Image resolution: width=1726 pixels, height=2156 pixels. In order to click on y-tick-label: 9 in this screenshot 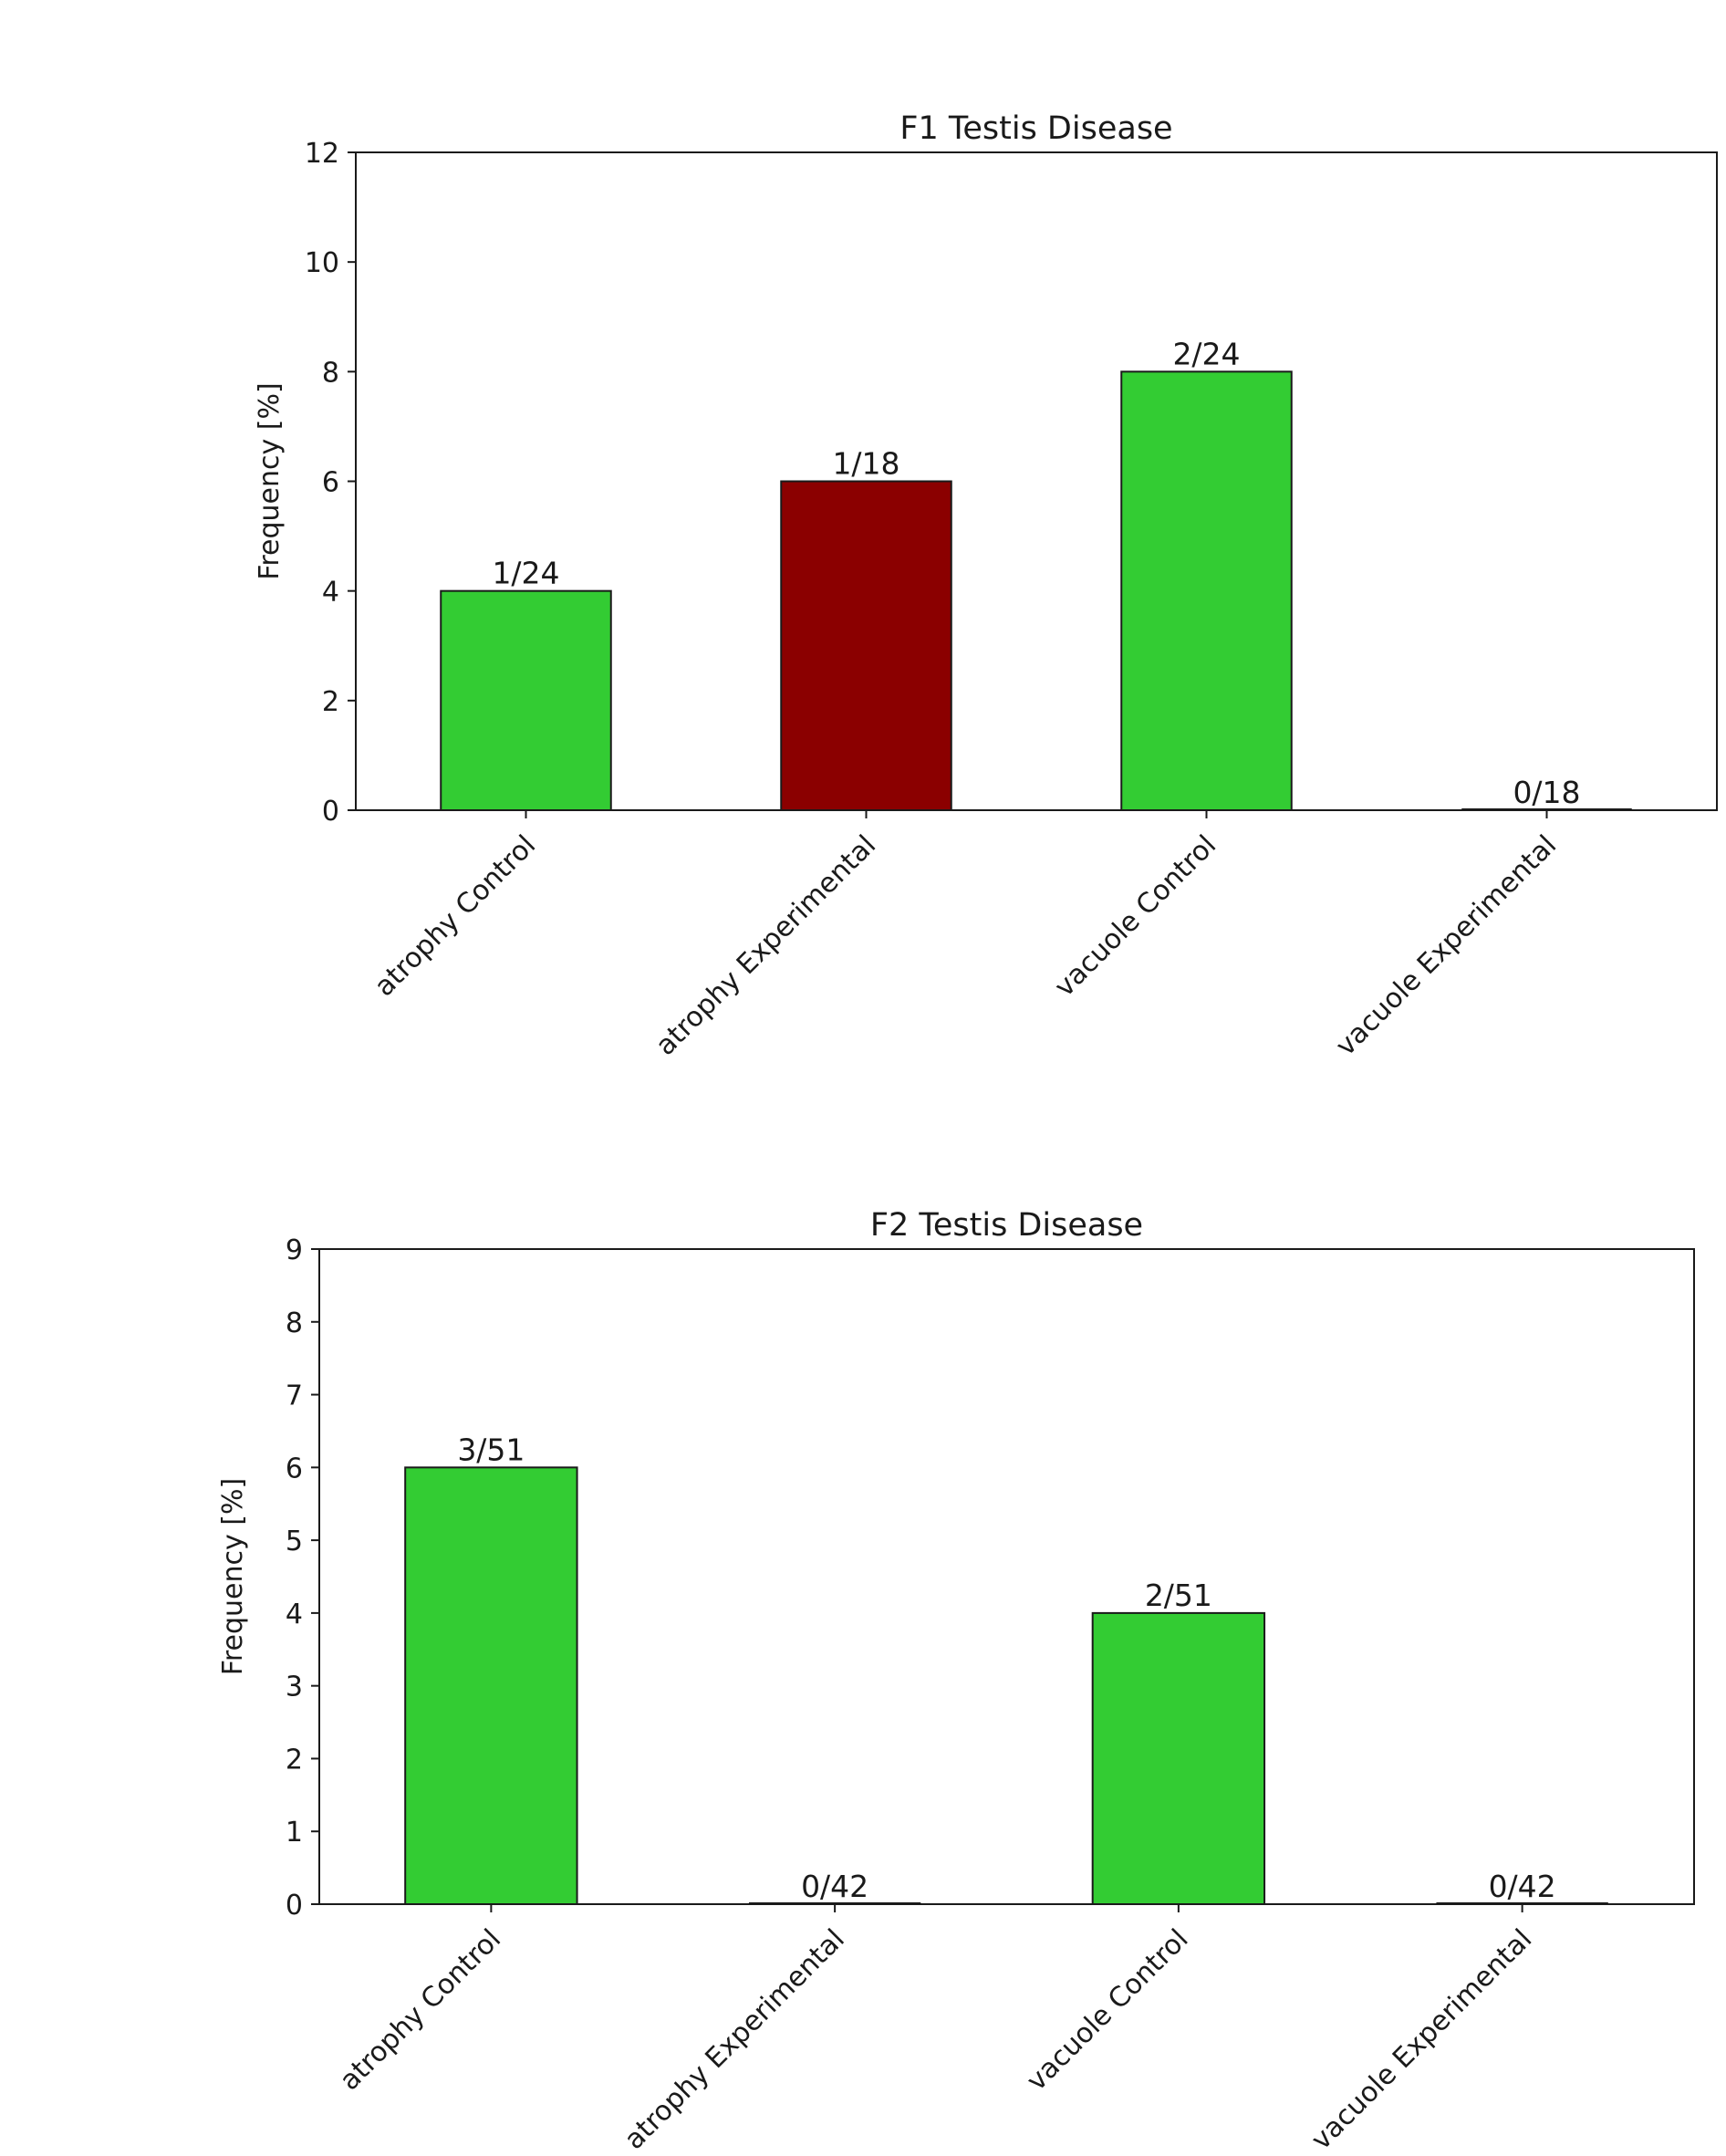, I will do `click(294, 1250)`.